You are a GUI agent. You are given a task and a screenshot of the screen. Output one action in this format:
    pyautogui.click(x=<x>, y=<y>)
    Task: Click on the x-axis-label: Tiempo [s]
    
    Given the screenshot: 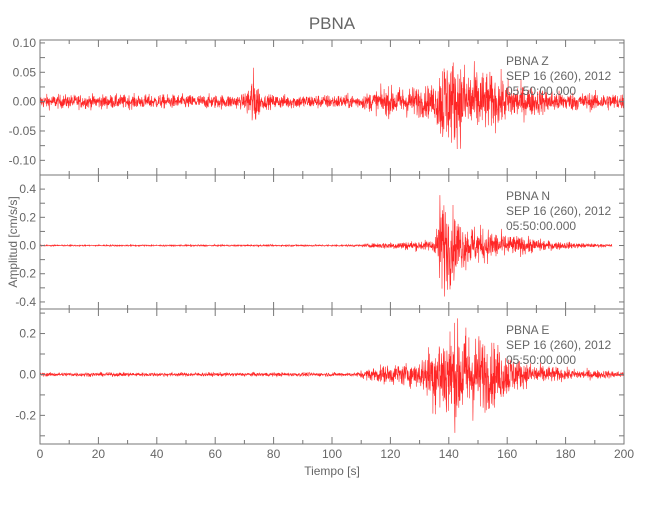 What is the action you would take?
    pyautogui.click(x=332, y=471)
    